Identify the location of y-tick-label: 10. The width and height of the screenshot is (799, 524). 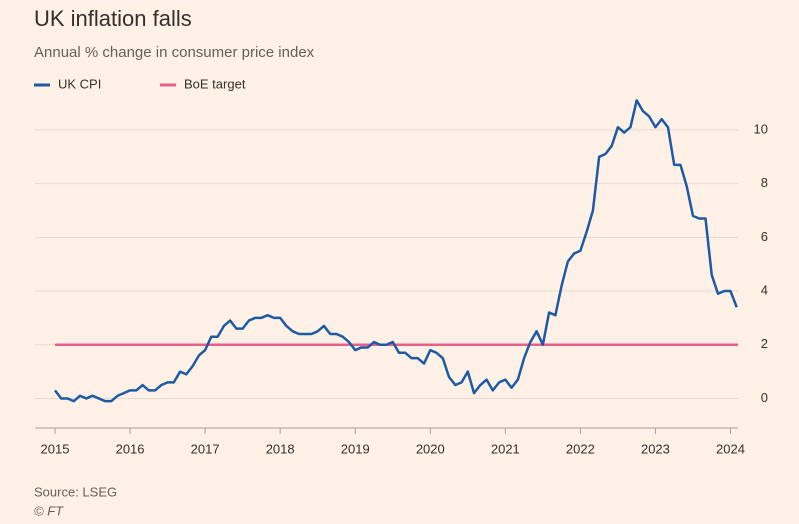
(761, 128).